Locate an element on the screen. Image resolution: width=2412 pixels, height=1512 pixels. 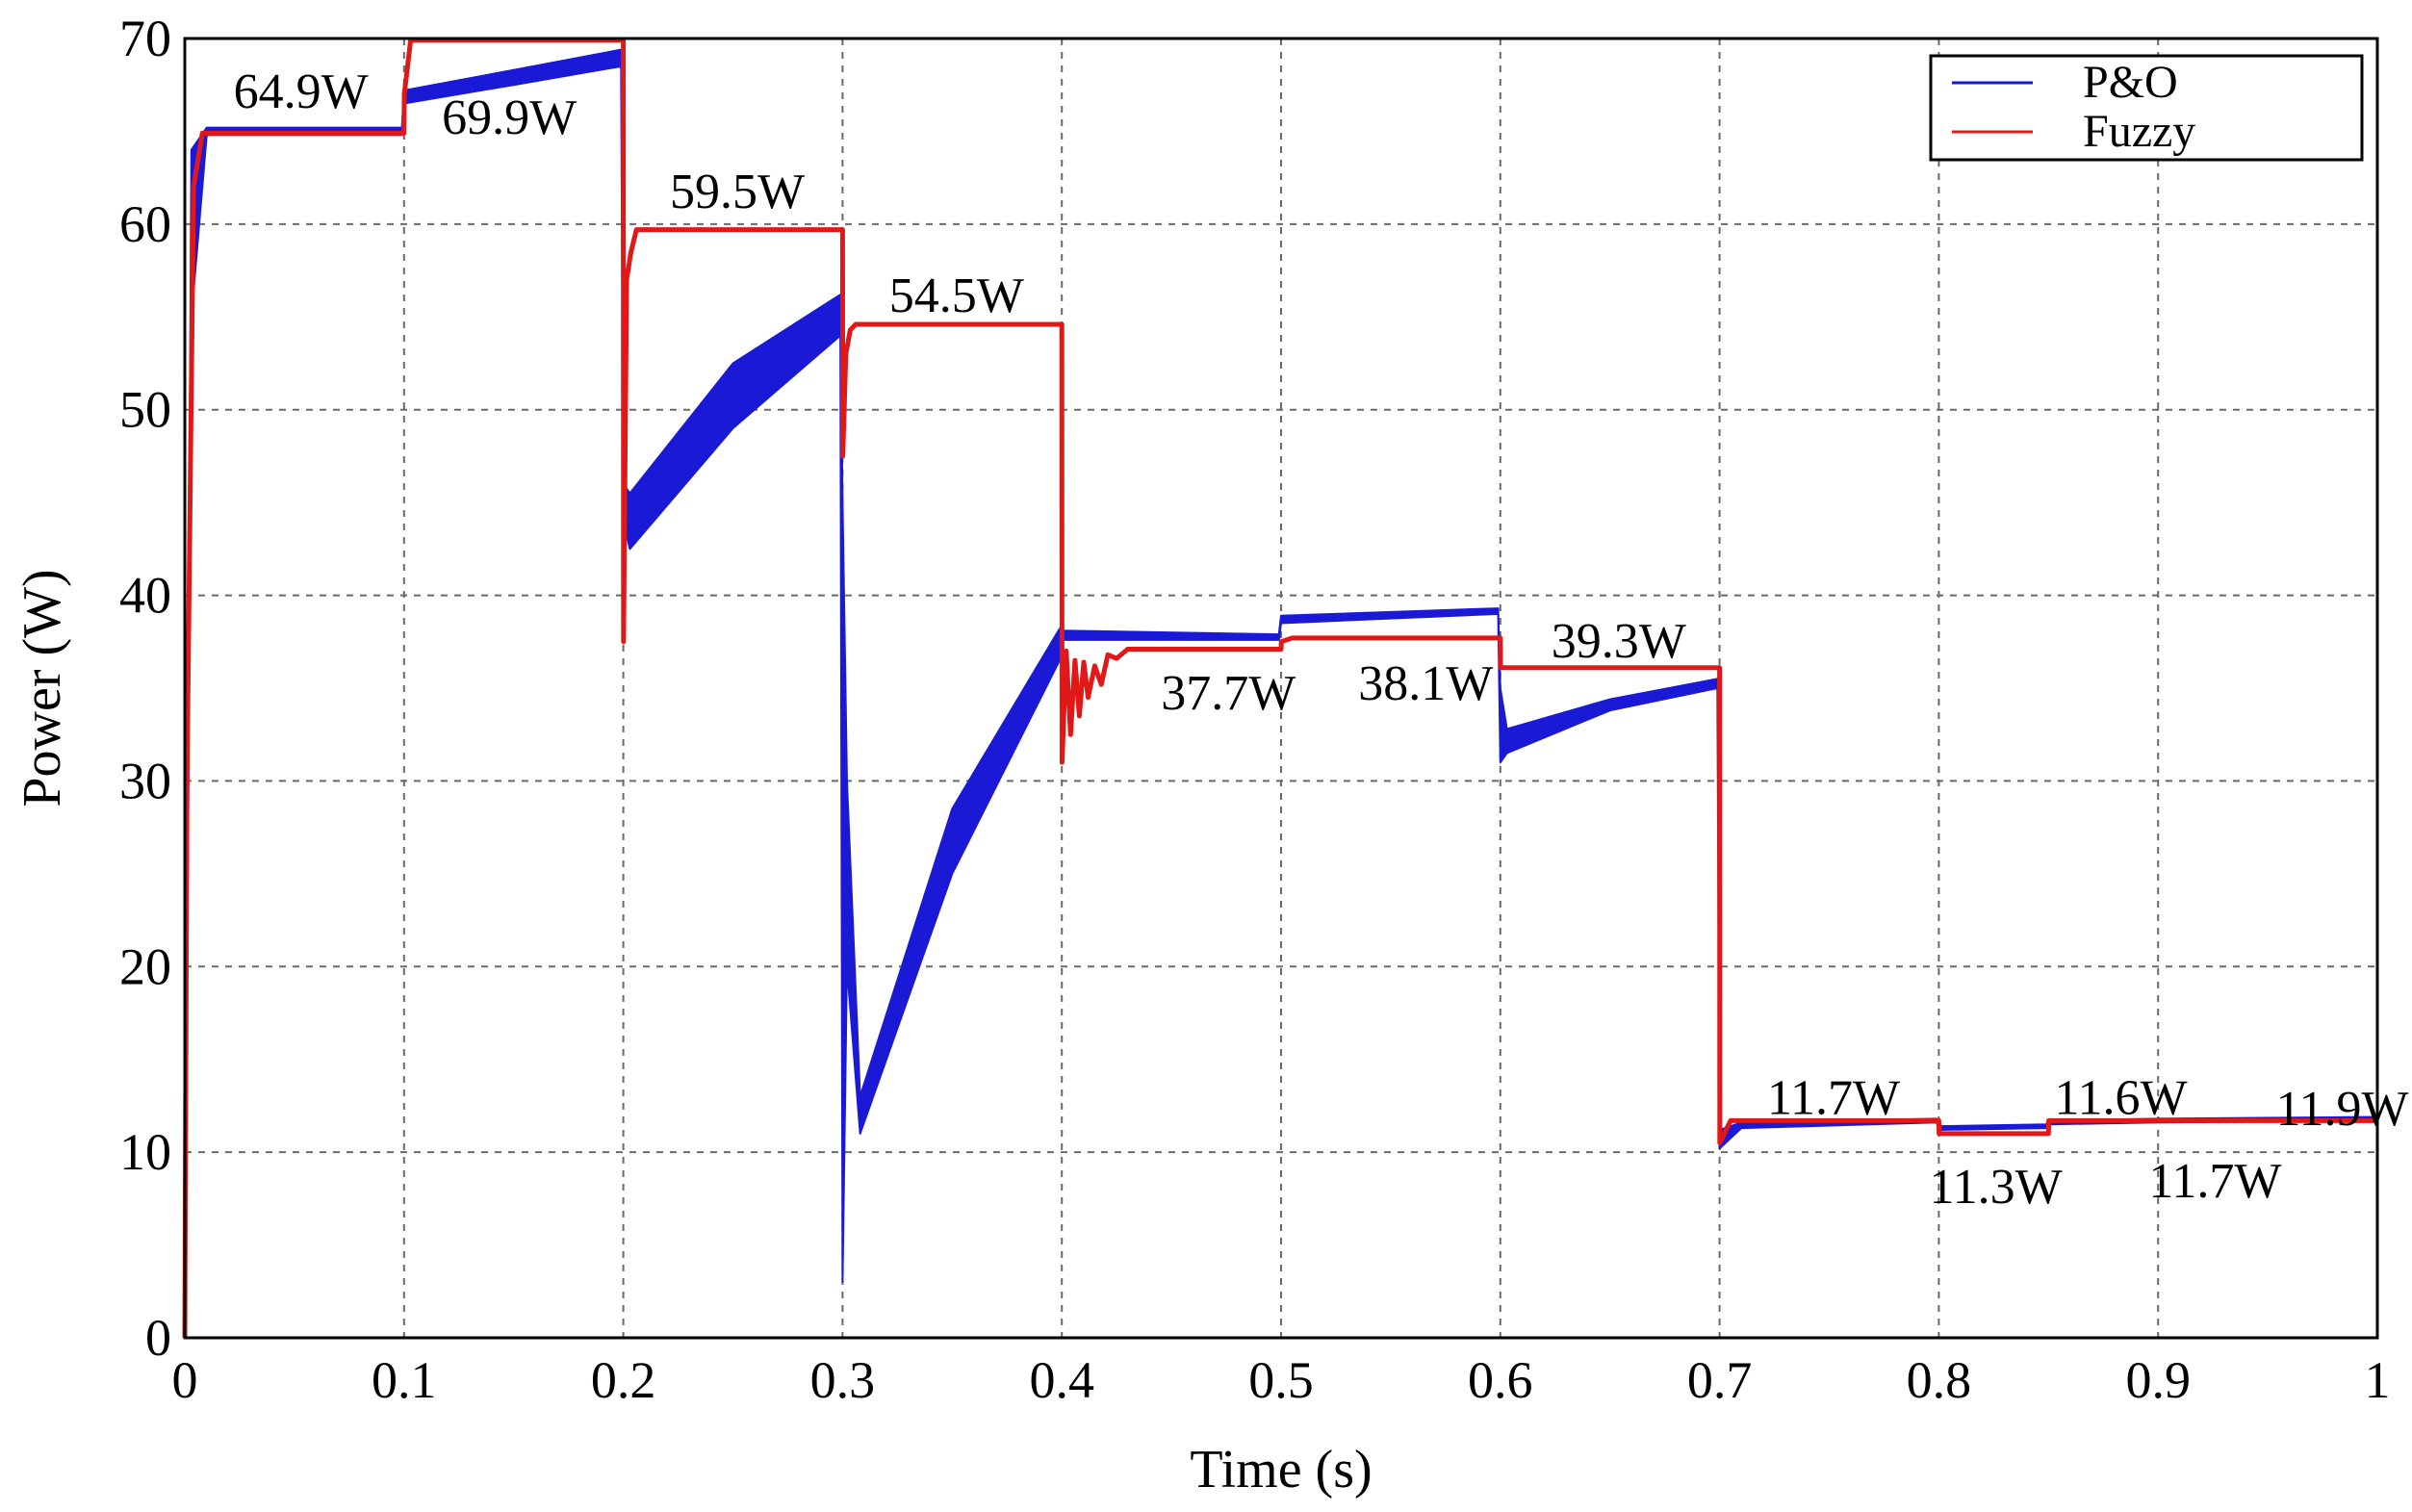
annotation-label: 37.7W is located at coordinates (1229, 693).